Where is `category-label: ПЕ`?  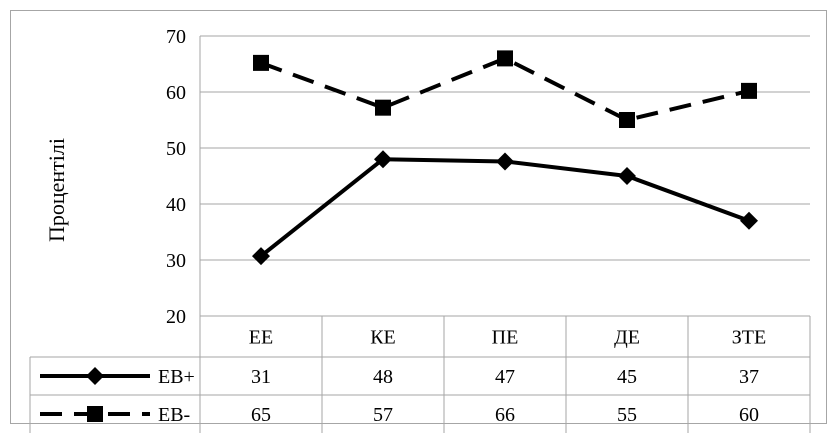 category-label: ПЕ is located at coordinates (505, 338).